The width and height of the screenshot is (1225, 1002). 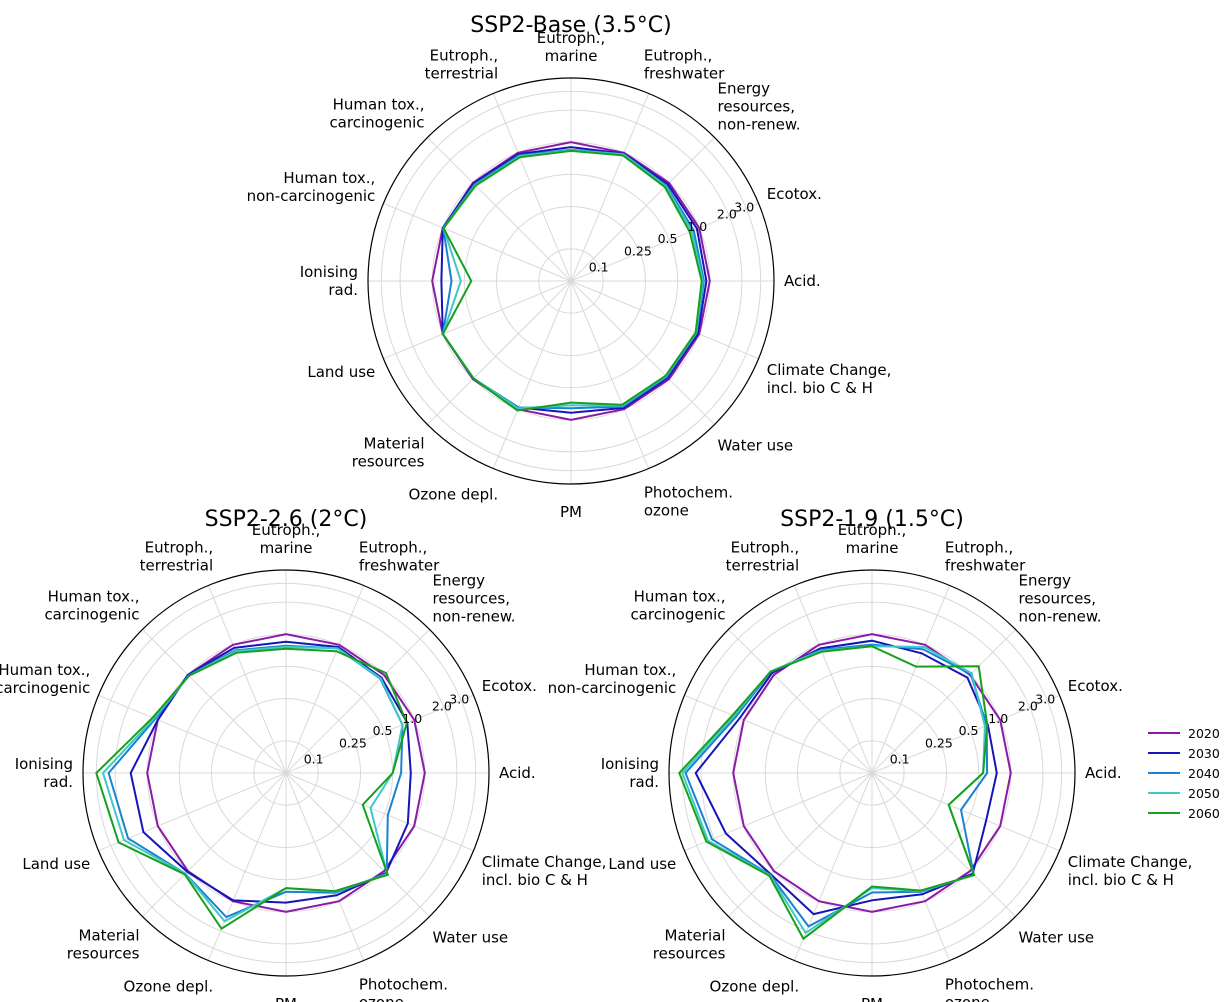 I want to click on series-line-2020, so click(x=571, y=281).